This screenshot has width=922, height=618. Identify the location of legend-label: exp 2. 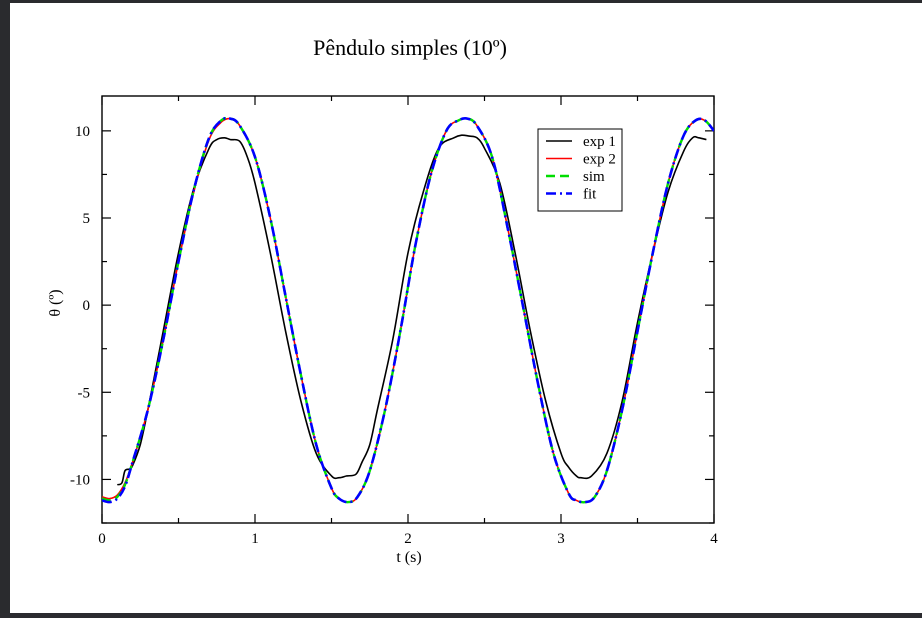
(599, 160).